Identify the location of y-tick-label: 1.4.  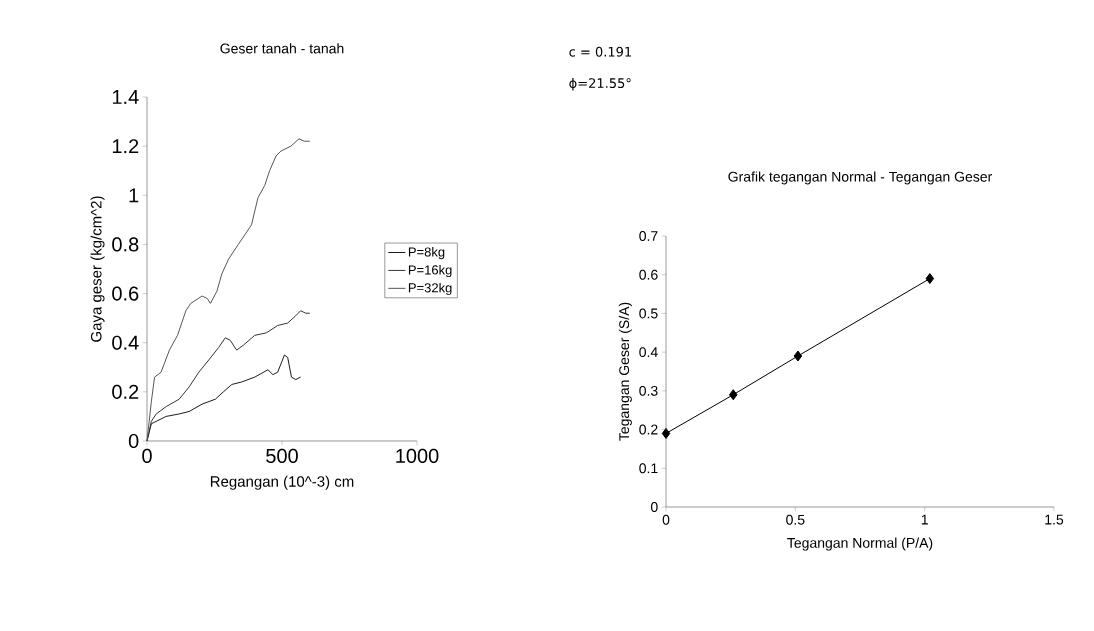
(125, 97).